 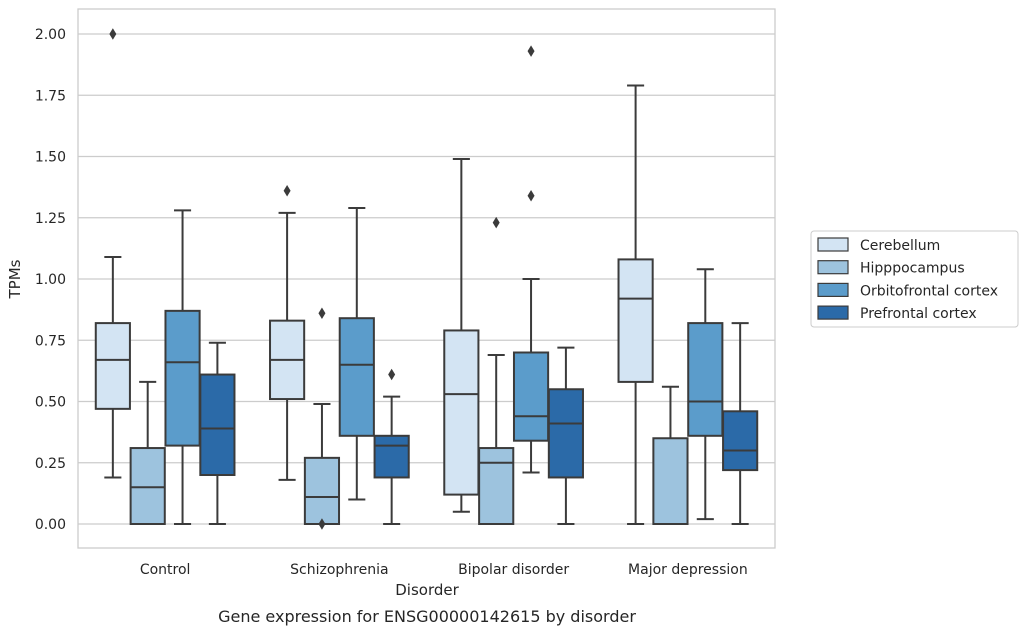 What do you see at coordinates (50, 341) in the screenshot?
I see `y-tick-label: 0.75` at bounding box center [50, 341].